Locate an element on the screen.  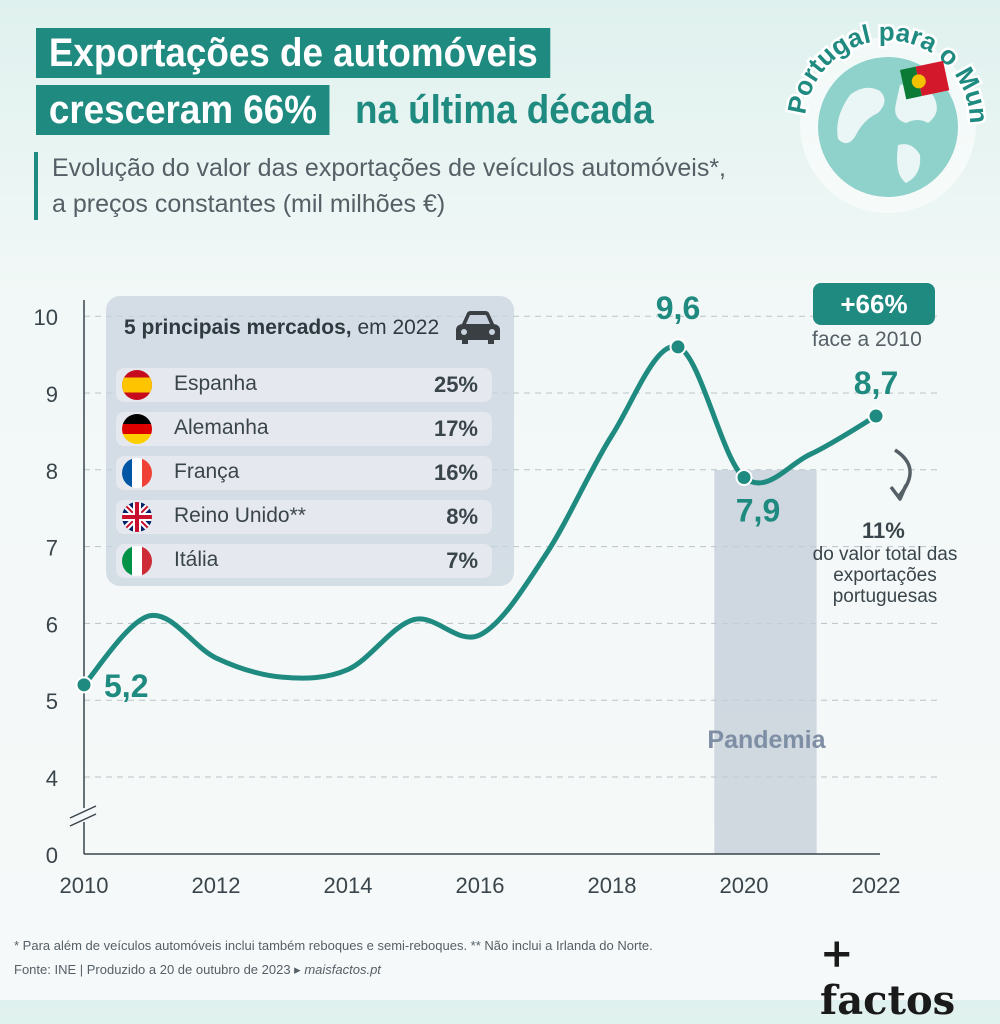
market-name: França is located at coordinates (207, 471).